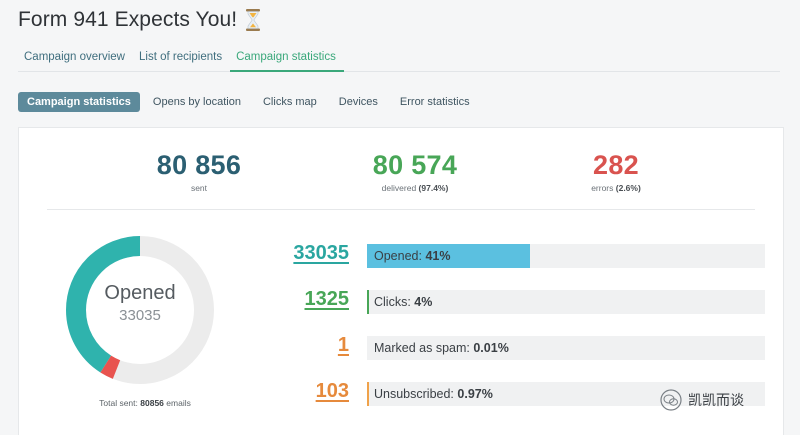 Image resolution: width=800 pixels, height=435 pixels. What do you see at coordinates (118, 403) in the screenshot?
I see `total-sent-label: Total sent:` at bounding box center [118, 403].